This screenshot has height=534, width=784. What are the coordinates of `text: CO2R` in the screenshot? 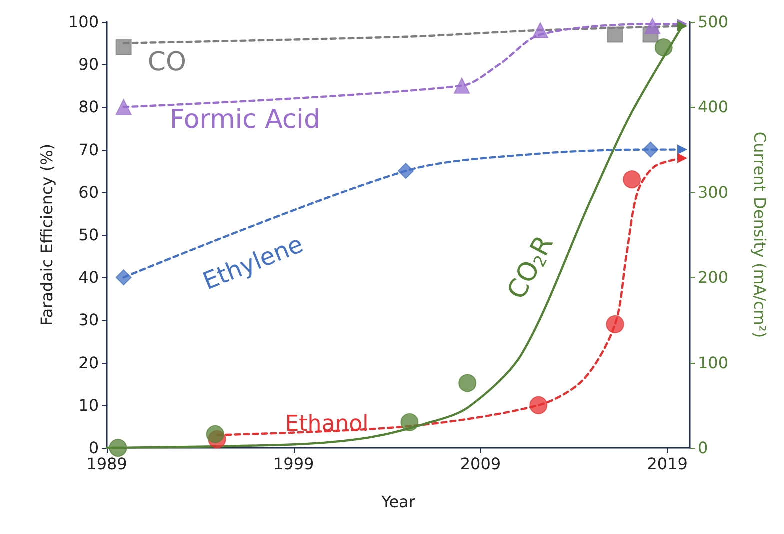 It's located at (531, 267).